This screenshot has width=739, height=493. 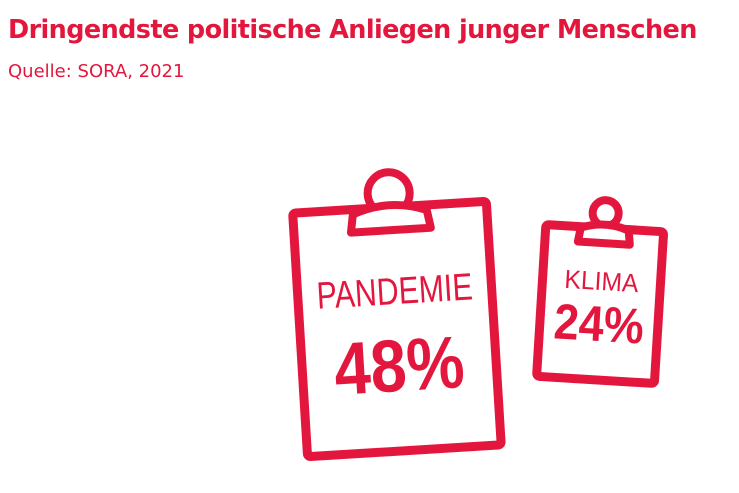 I want to click on category-label-pandemie: PANDEMIE, so click(x=395, y=291).